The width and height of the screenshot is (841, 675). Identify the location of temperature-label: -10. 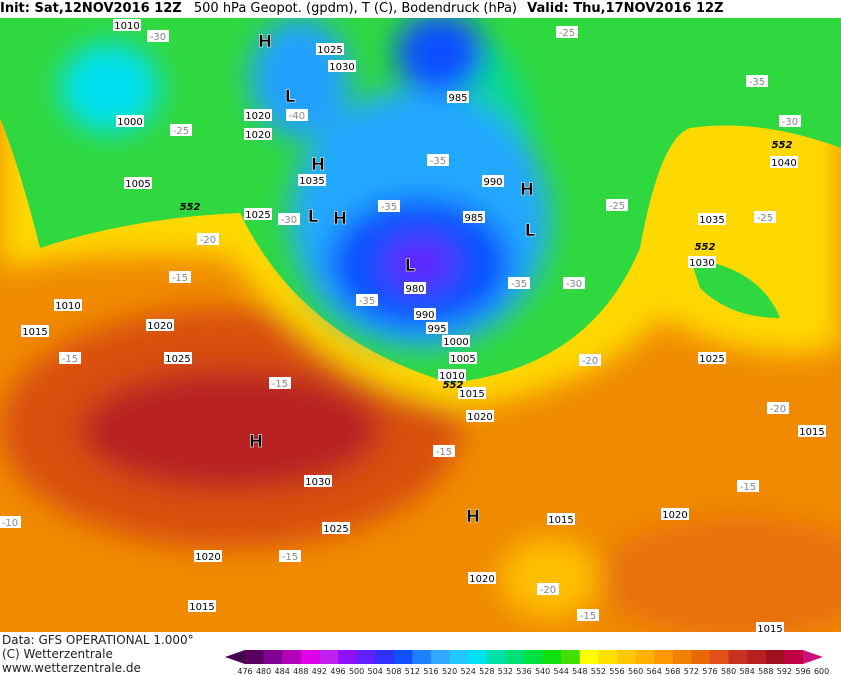
(10, 522).